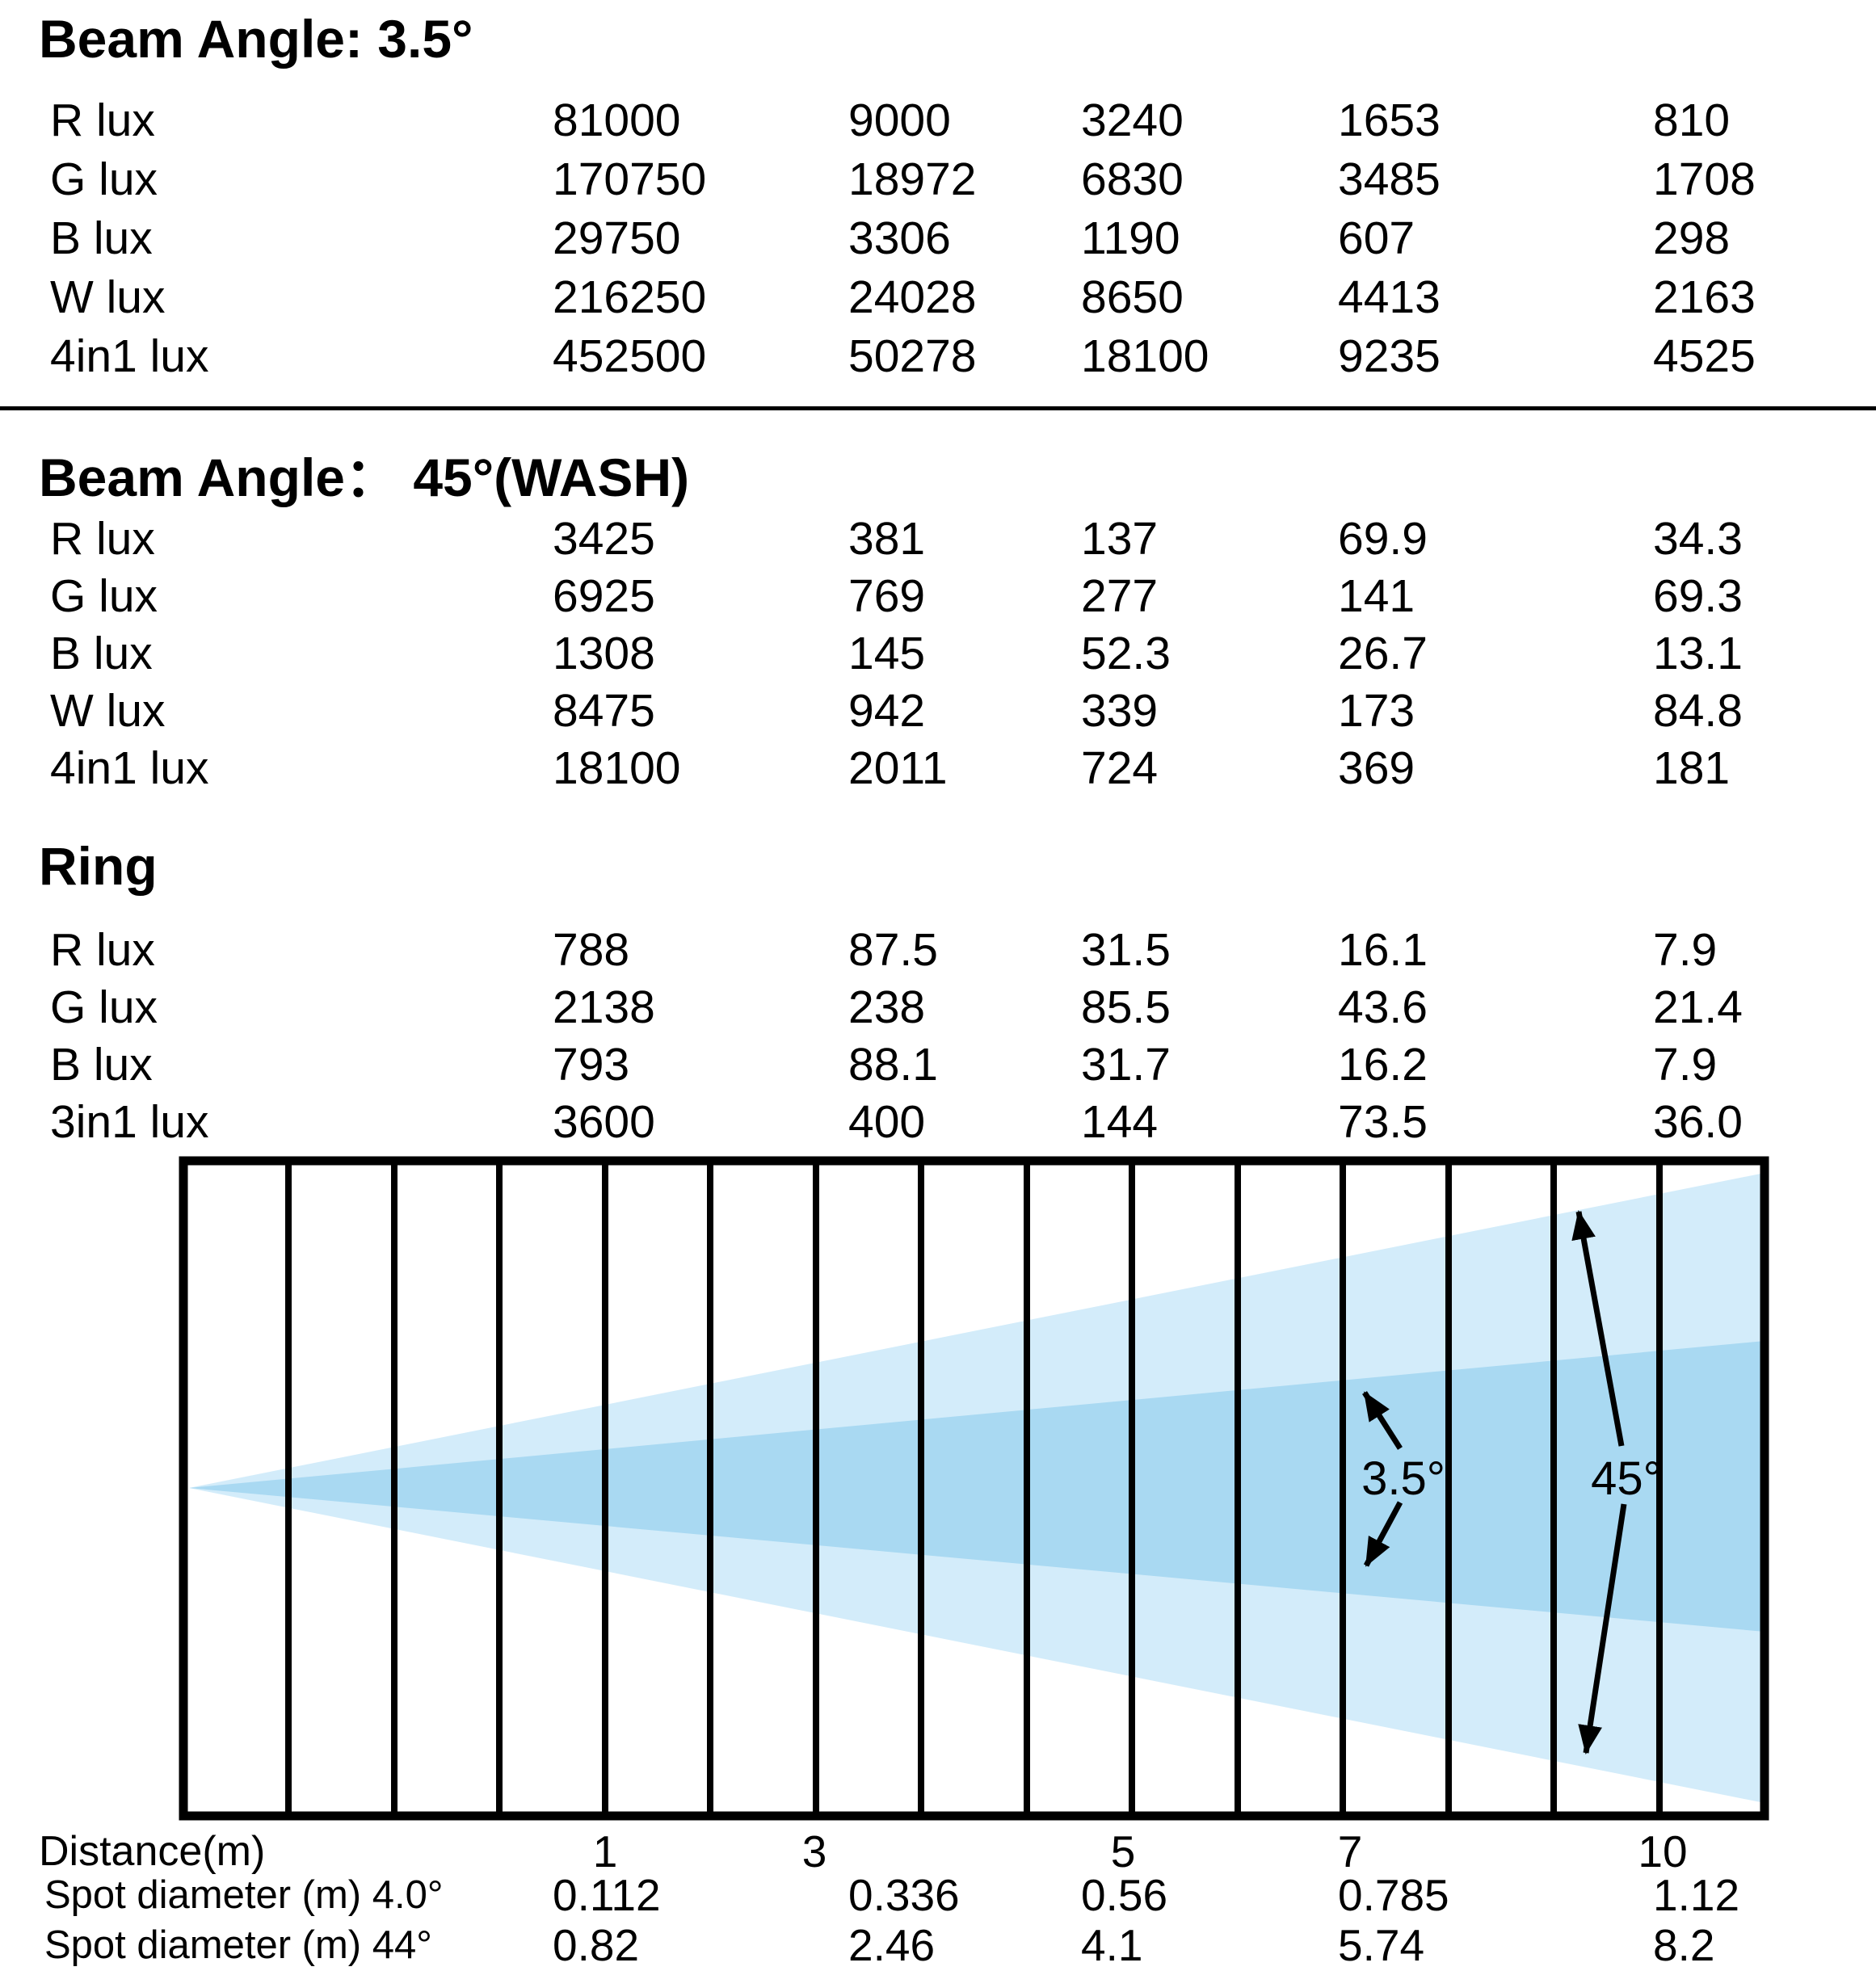  Describe the element at coordinates (1494, 1482) in the screenshot. I see `angle-arrows` at that location.